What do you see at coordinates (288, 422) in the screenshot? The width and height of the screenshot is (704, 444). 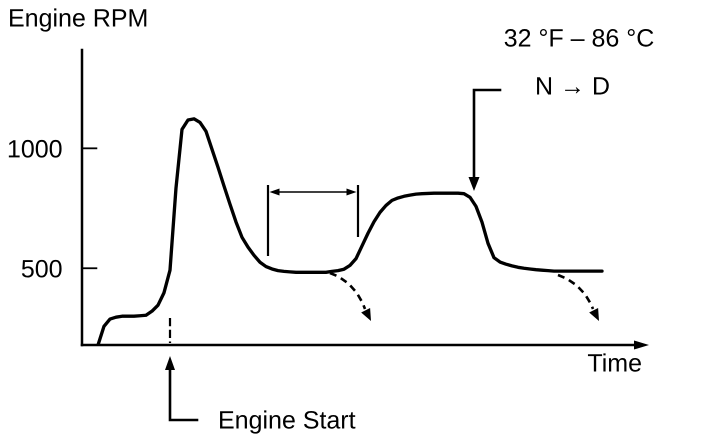 I see `text: Engine Start` at bounding box center [288, 422].